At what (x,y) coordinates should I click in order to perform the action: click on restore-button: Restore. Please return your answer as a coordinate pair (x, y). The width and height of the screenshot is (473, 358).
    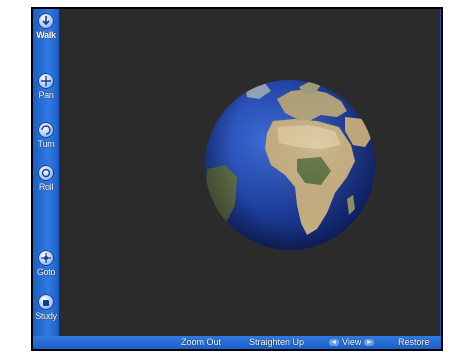
    Looking at the image, I should click on (414, 342).